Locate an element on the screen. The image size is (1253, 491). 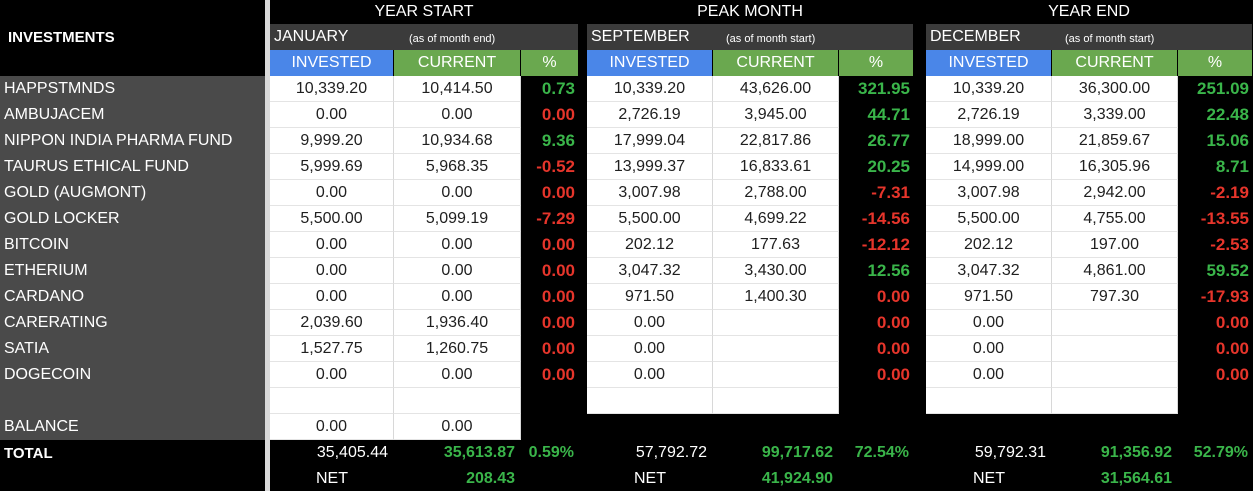
net-value: 31,564.61 is located at coordinates (1136, 478).